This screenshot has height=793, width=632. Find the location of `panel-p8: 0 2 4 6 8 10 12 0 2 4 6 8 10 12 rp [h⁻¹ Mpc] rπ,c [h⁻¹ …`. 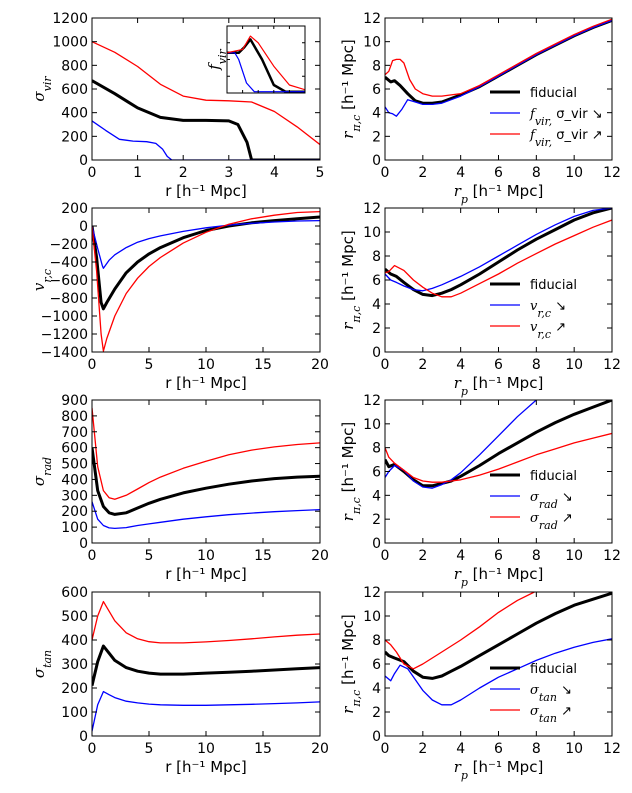

panel-p8: 0 2 4 6 8 10 12 0 2 4 6 8 10 12 rp [h⁻¹ Mpc] rπ,c [h⁻¹ … is located at coordinates (480, 683).